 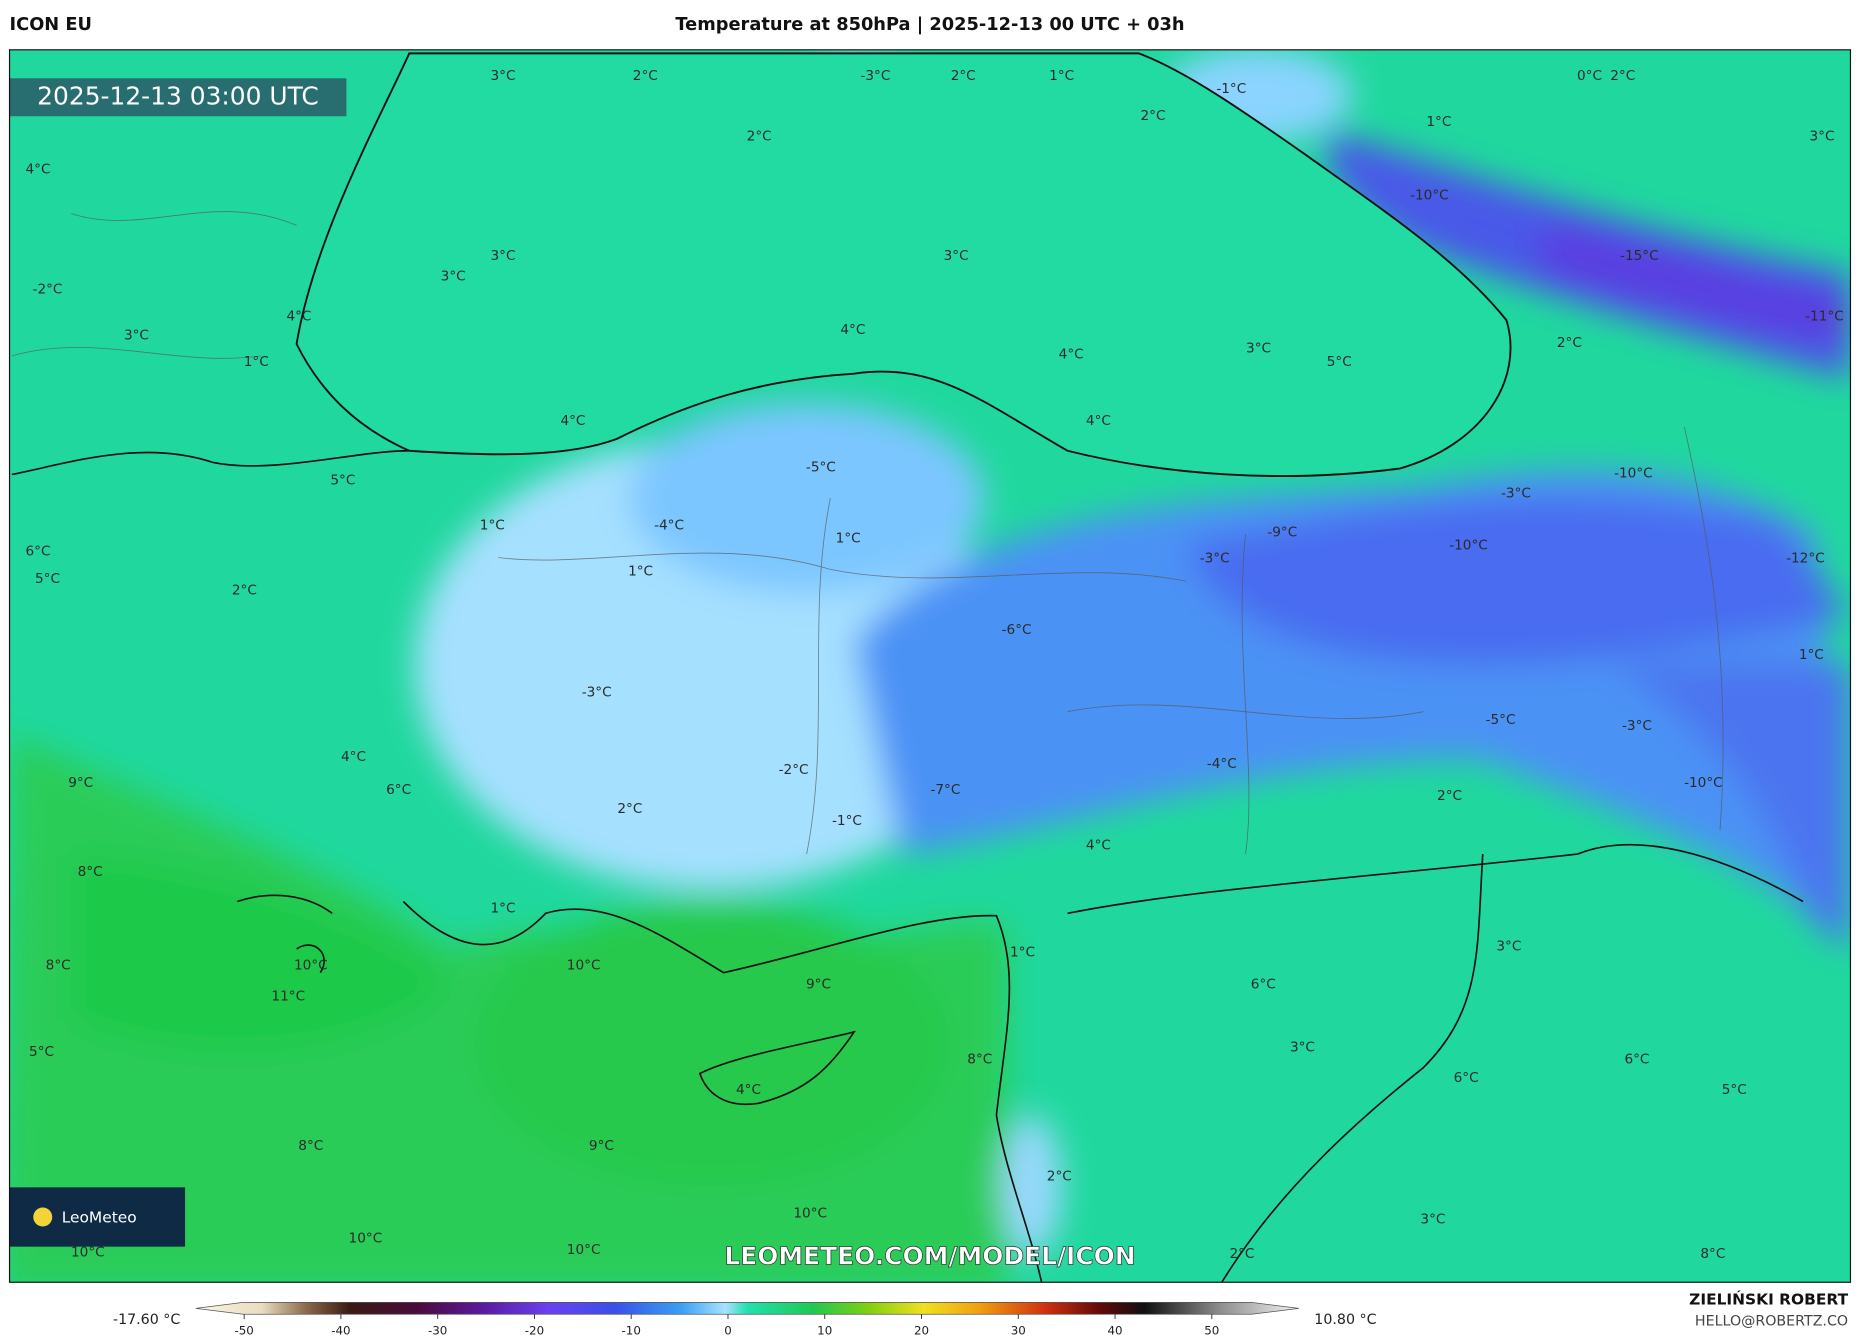 What do you see at coordinates (821, 467) in the screenshot?
I see `temperature-label: -5°C` at bounding box center [821, 467].